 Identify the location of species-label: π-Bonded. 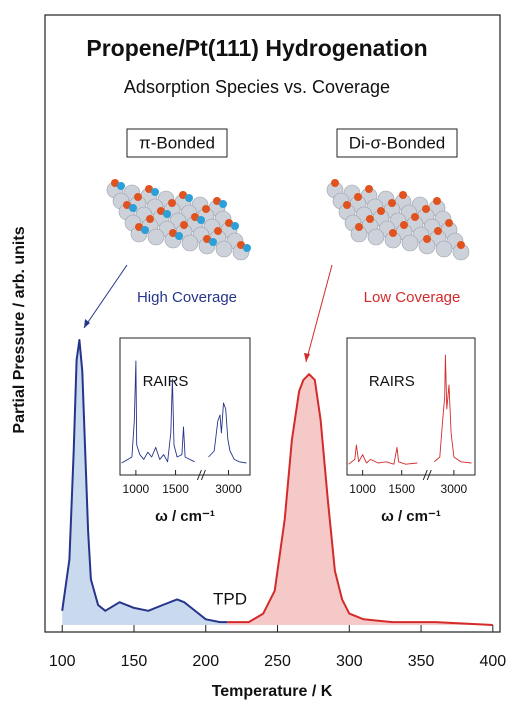
(177, 142).